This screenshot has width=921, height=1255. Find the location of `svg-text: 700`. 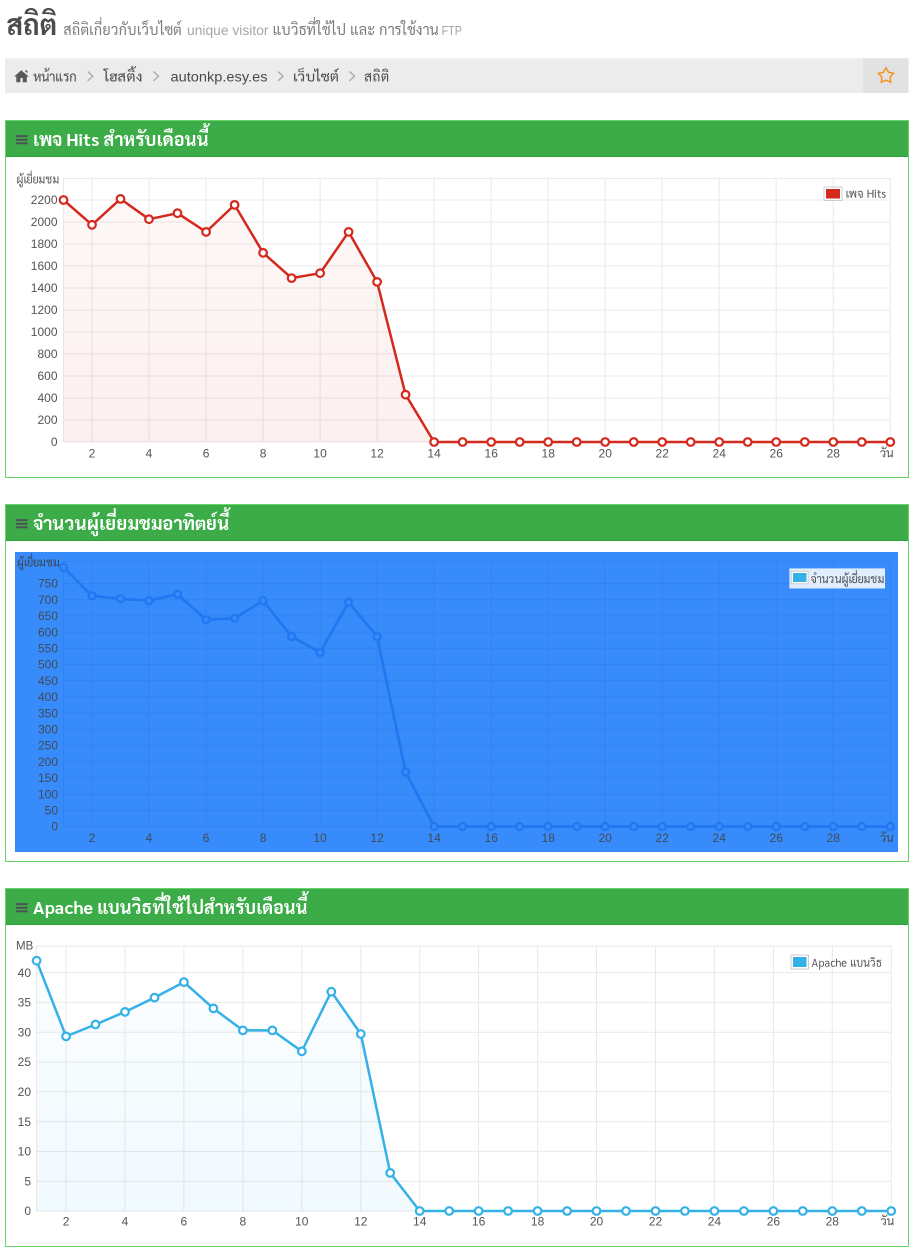

svg-text: 700 is located at coordinates (48, 600).